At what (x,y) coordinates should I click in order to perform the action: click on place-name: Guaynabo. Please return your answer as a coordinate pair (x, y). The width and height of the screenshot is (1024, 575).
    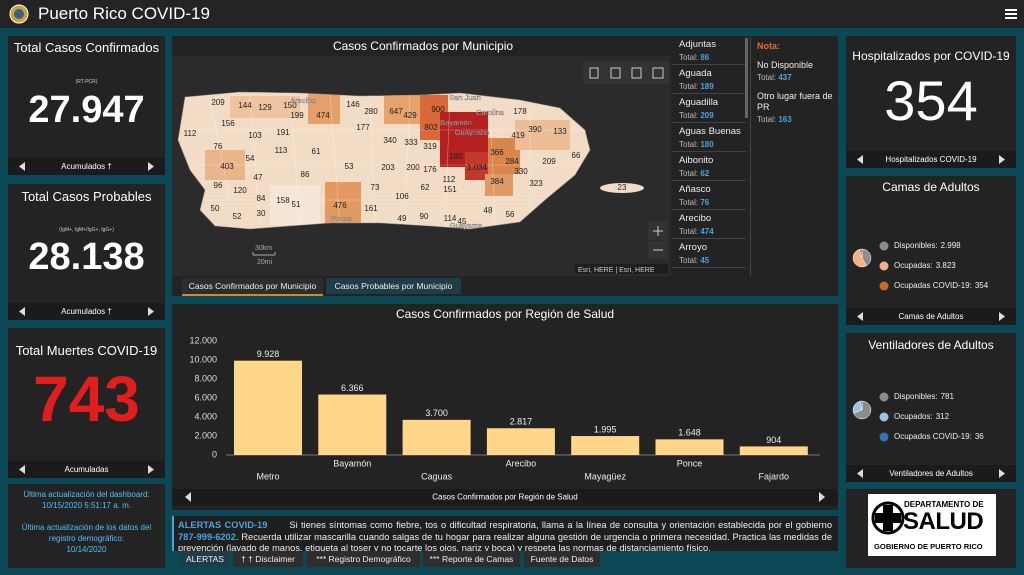
    Looking at the image, I should click on (472, 132).